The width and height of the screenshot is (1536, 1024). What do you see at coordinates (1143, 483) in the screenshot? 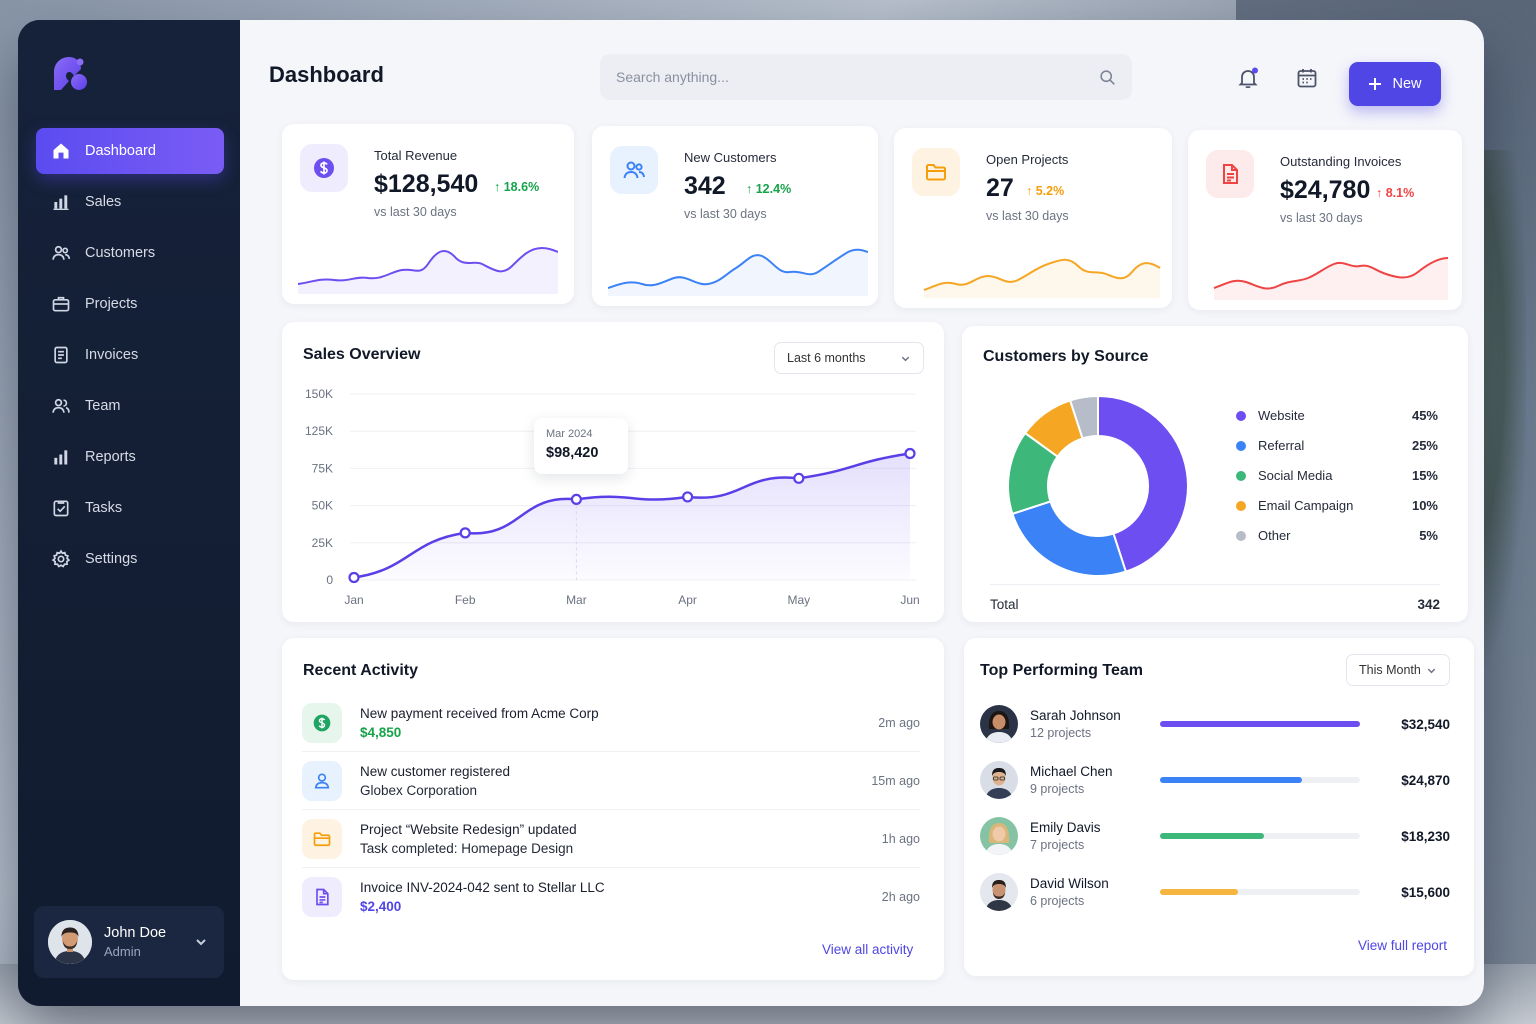
I see `donut-segment-website` at bounding box center [1143, 483].